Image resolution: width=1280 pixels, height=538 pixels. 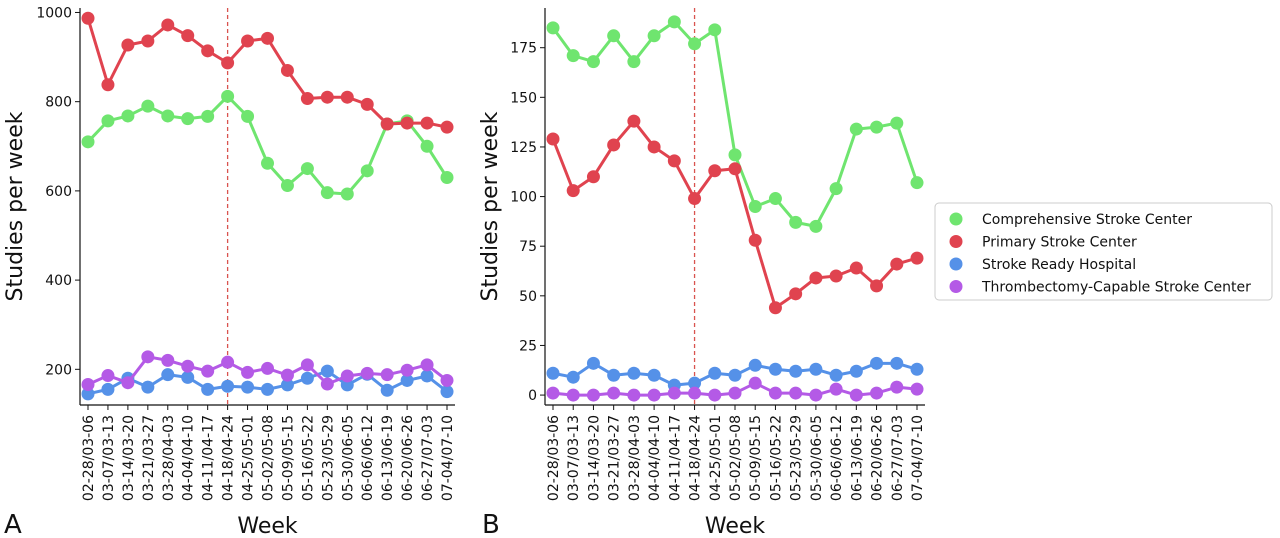 I want to click on x-tick-label: 03-21/03-27, so click(x=149, y=458).